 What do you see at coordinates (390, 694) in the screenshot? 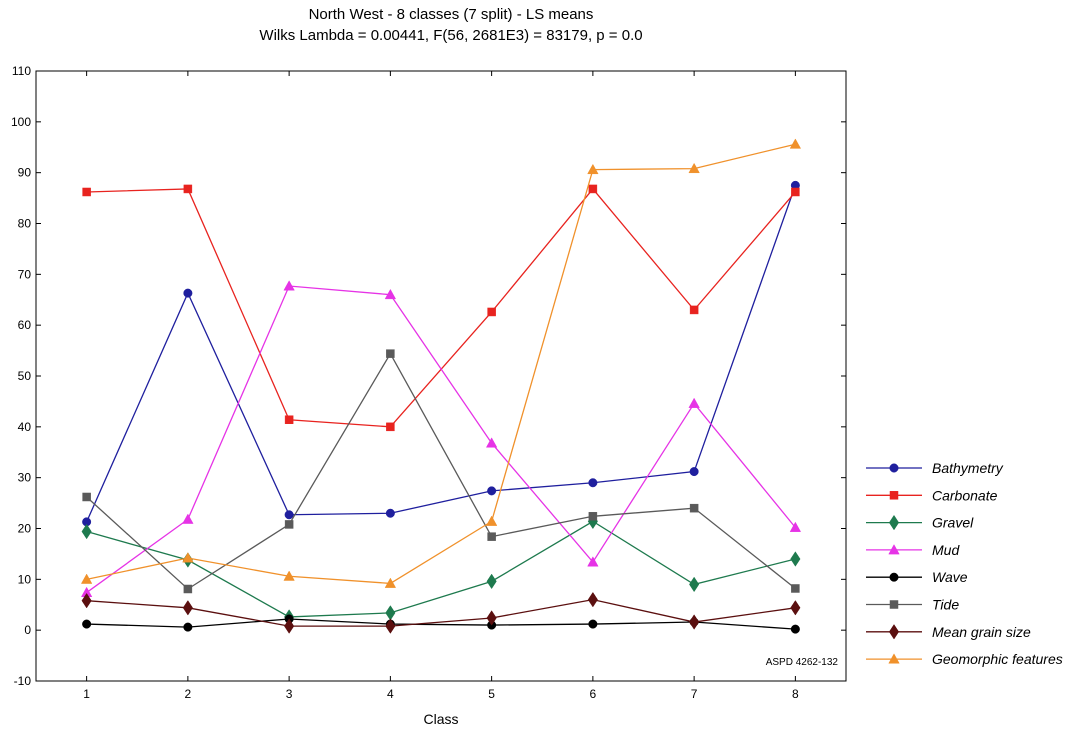
I see `x-tick-label: 4` at bounding box center [390, 694].